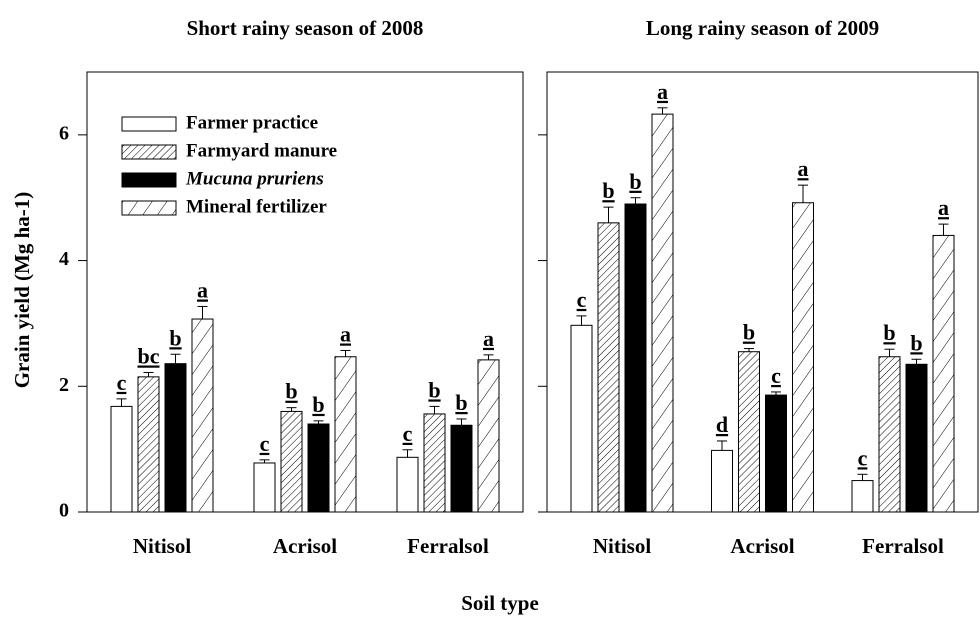  Describe the element at coordinates (64, 385) in the screenshot. I see `y-tick-label: 2` at that location.